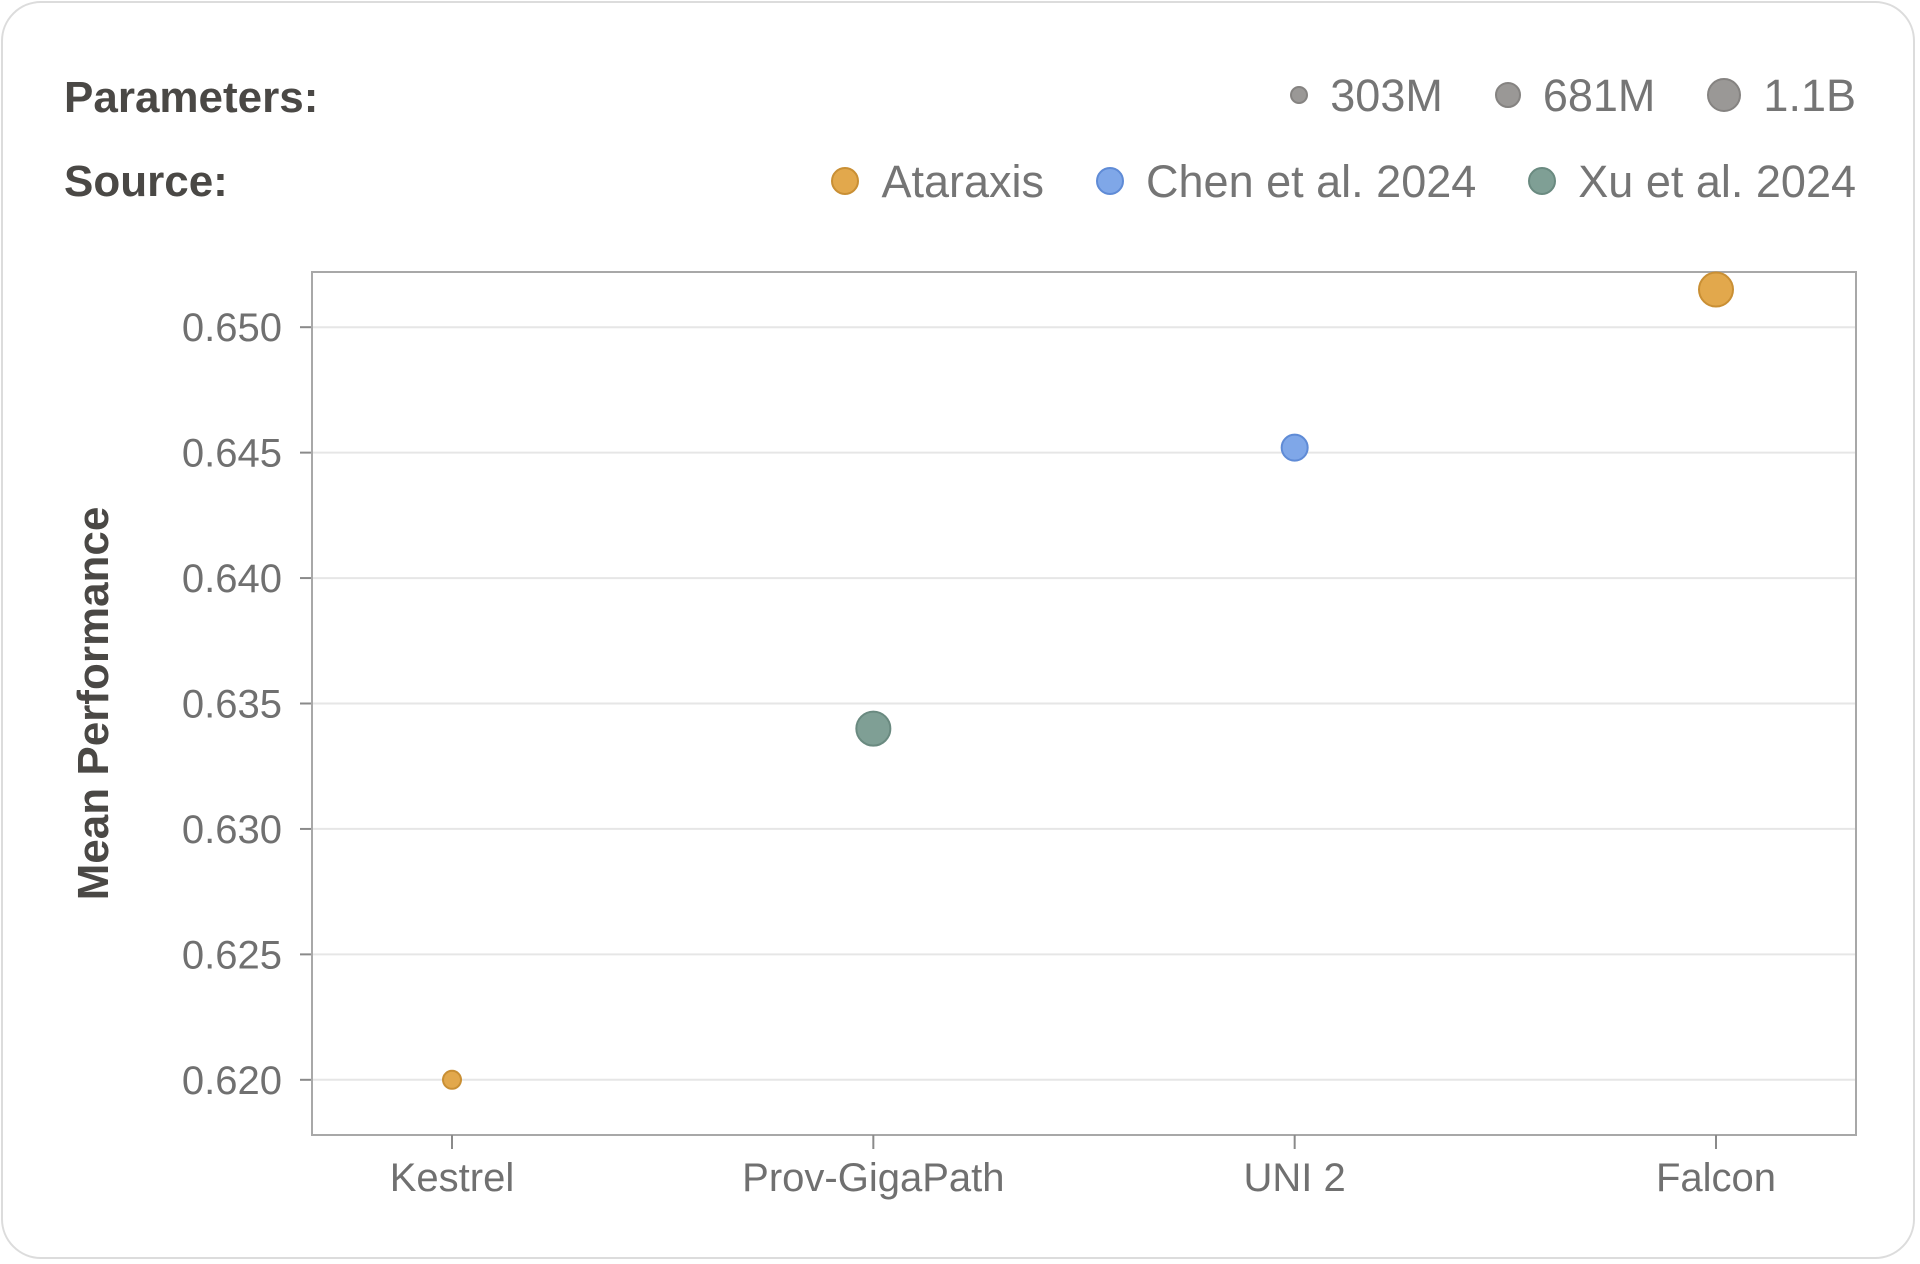 The height and width of the screenshot is (1264, 1920). I want to click on y-tick-label: 0.635, so click(232, 705).